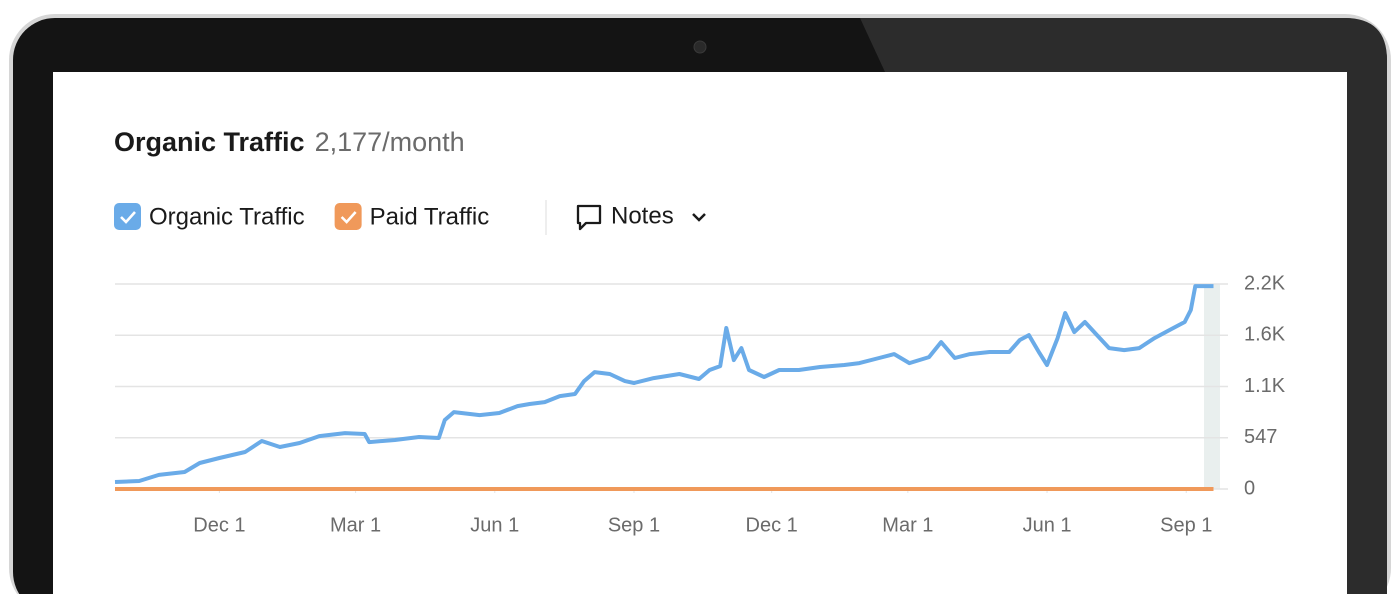 The width and height of the screenshot is (1400, 594). Describe the element at coordinates (699, 217) in the screenshot. I see `chevron` at that location.